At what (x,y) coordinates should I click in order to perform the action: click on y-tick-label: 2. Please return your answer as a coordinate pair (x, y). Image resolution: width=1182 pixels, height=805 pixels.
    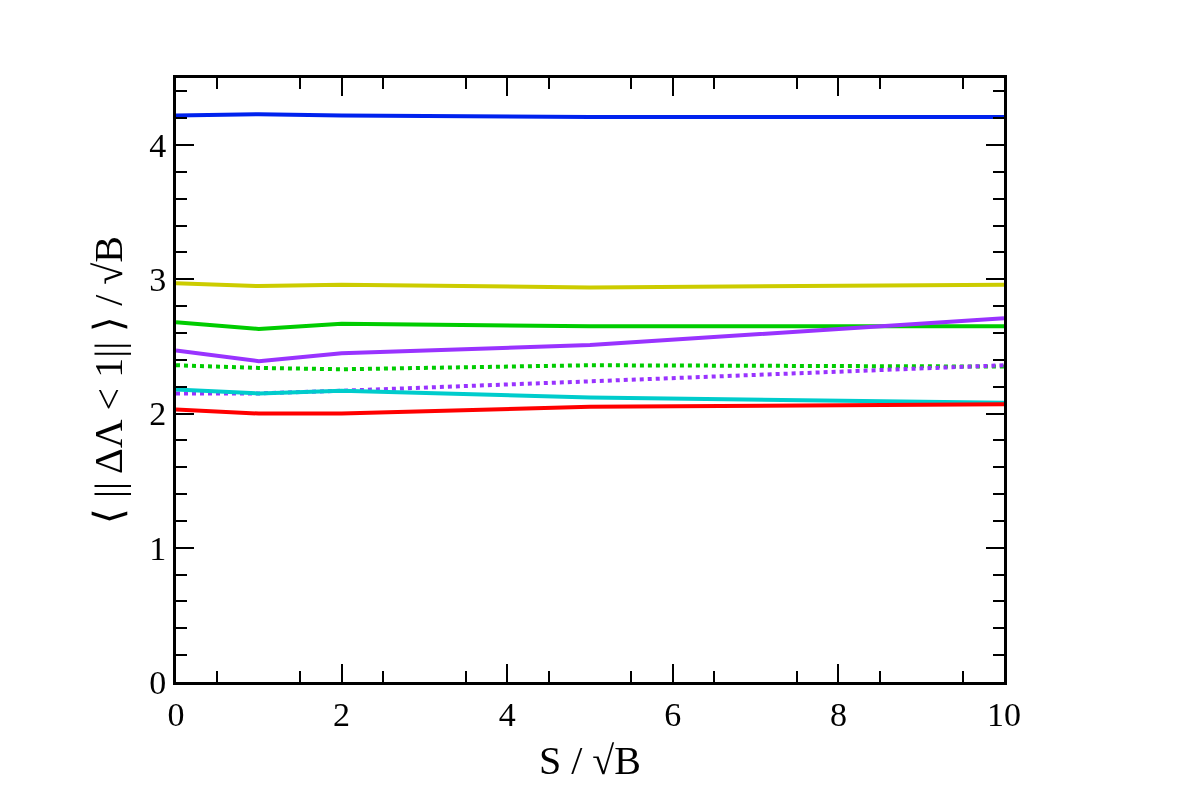
    Looking at the image, I should click on (158, 414).